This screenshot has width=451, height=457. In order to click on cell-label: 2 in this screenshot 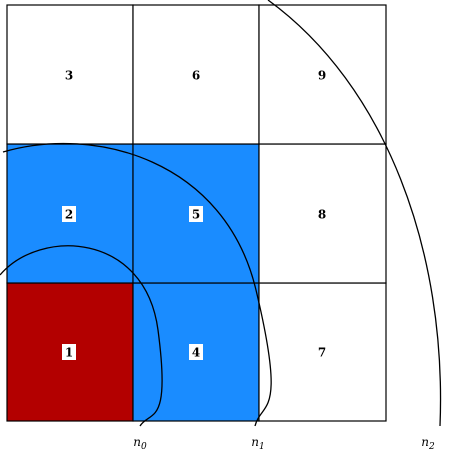, I will do `click(69, 215)`.